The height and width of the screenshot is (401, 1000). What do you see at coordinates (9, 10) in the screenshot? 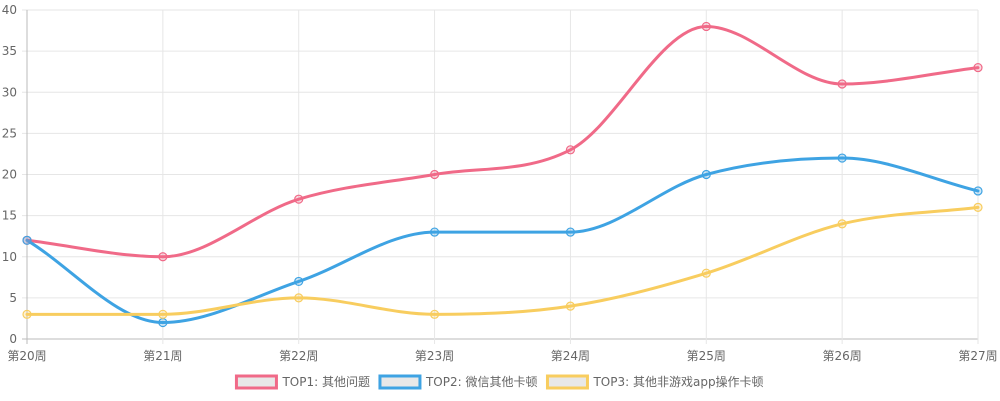
I see `y-tick-label: 40` at bounding box center [9, 10].